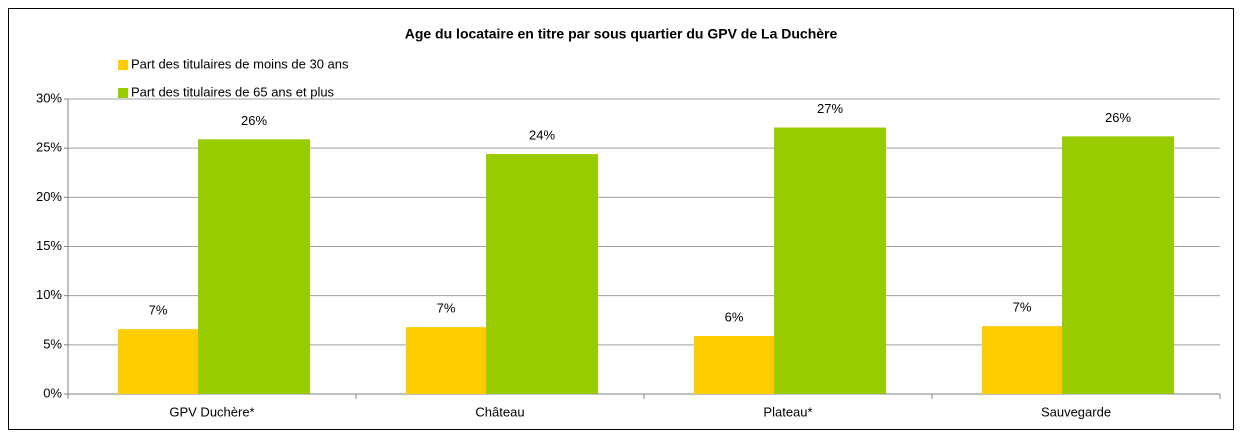 The image size is (1242, 437). I want to click on data-label: 27%, so click(830, 108).